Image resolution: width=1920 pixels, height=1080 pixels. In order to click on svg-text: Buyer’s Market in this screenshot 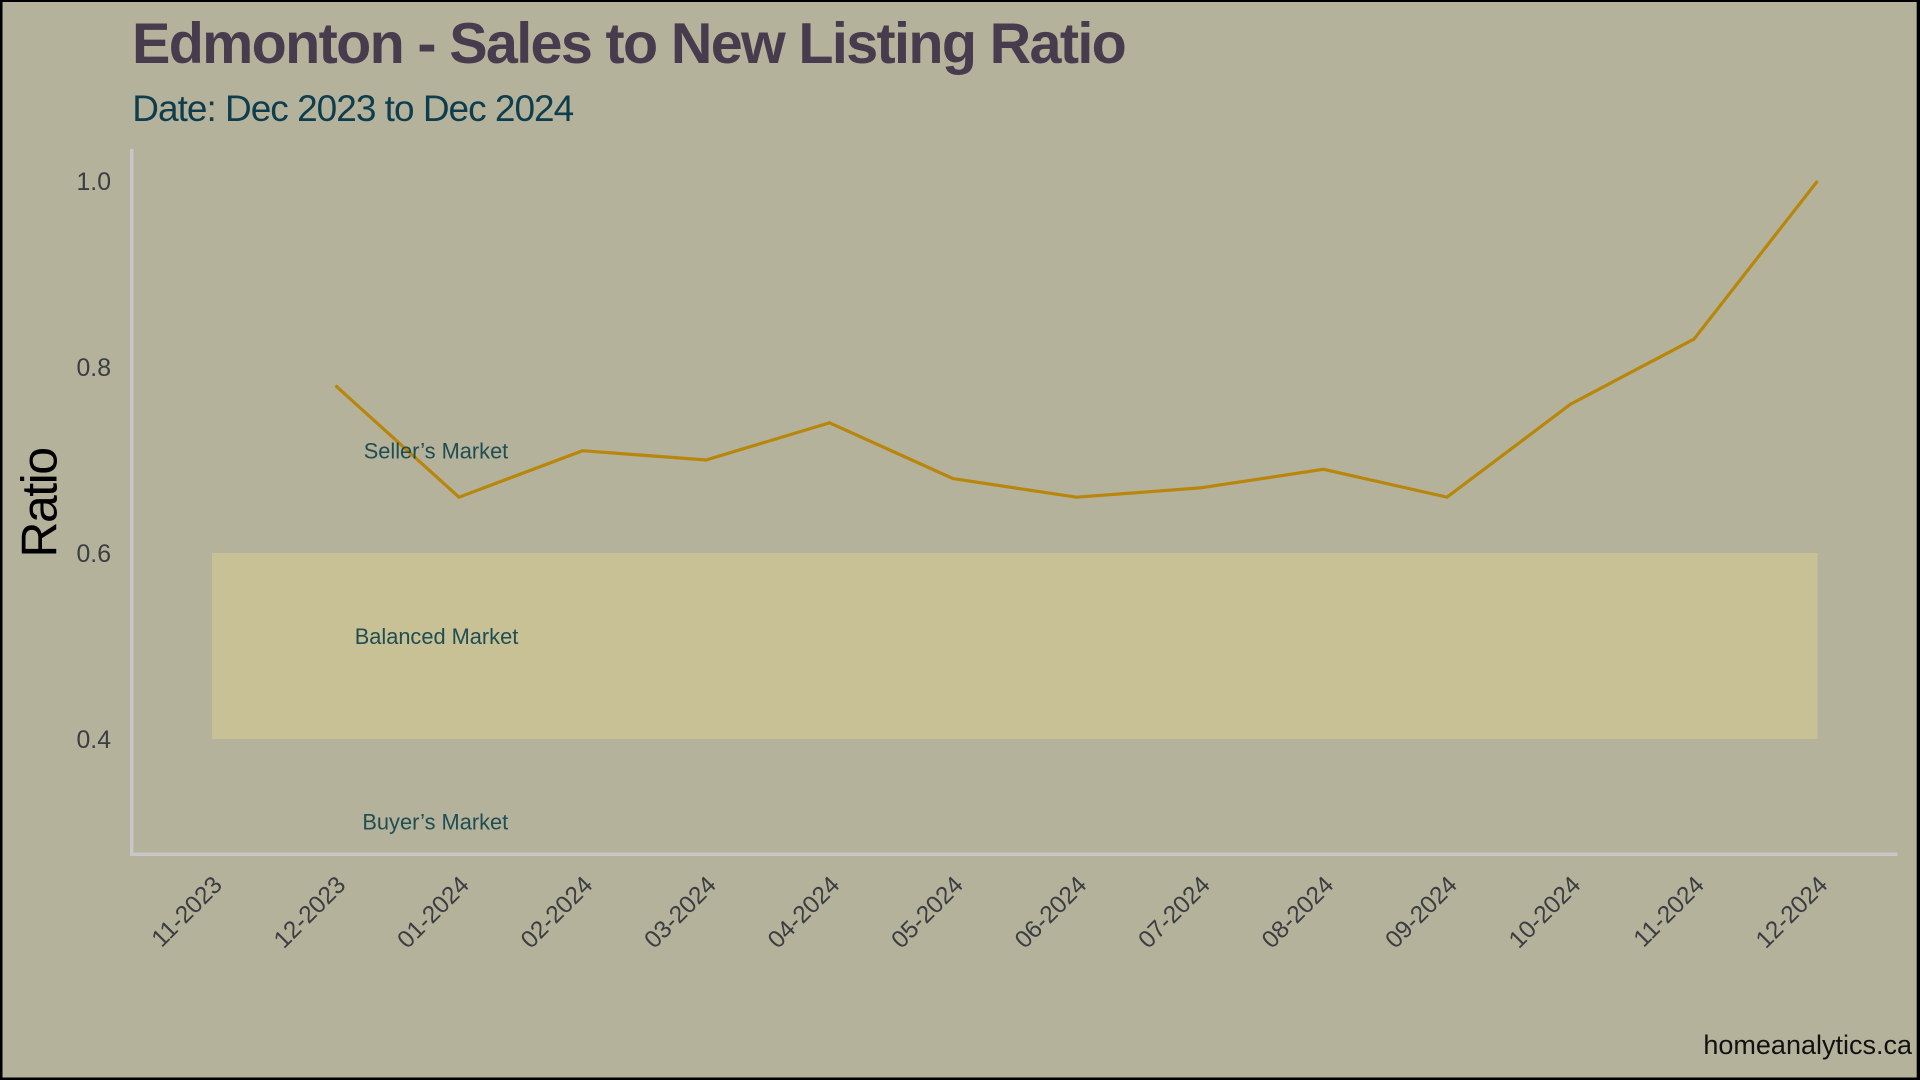, I will do `click(435, 822)`.